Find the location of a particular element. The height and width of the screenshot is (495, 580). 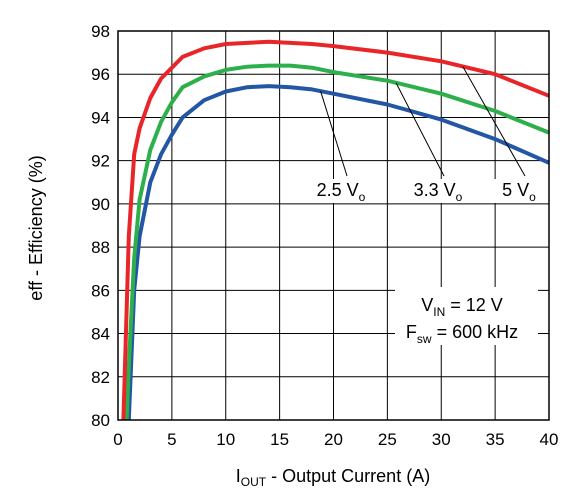

x-tick-label: 5 is located at coordinates (171, 439).